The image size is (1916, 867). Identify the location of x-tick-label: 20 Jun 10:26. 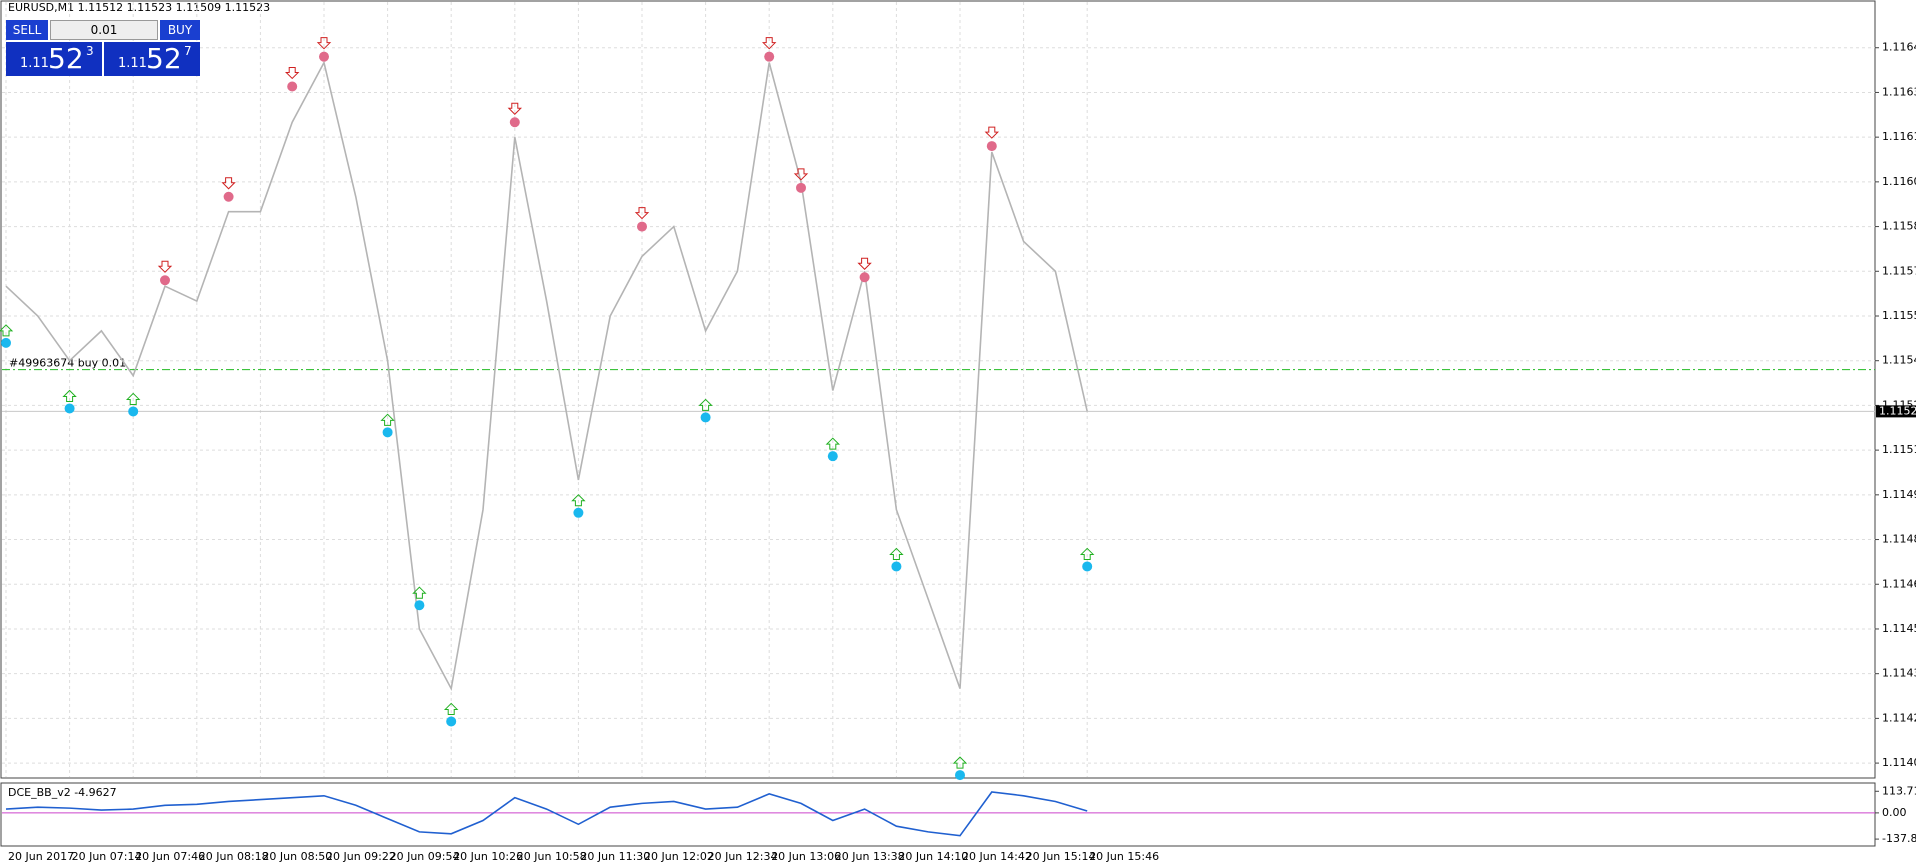
(488, 856).